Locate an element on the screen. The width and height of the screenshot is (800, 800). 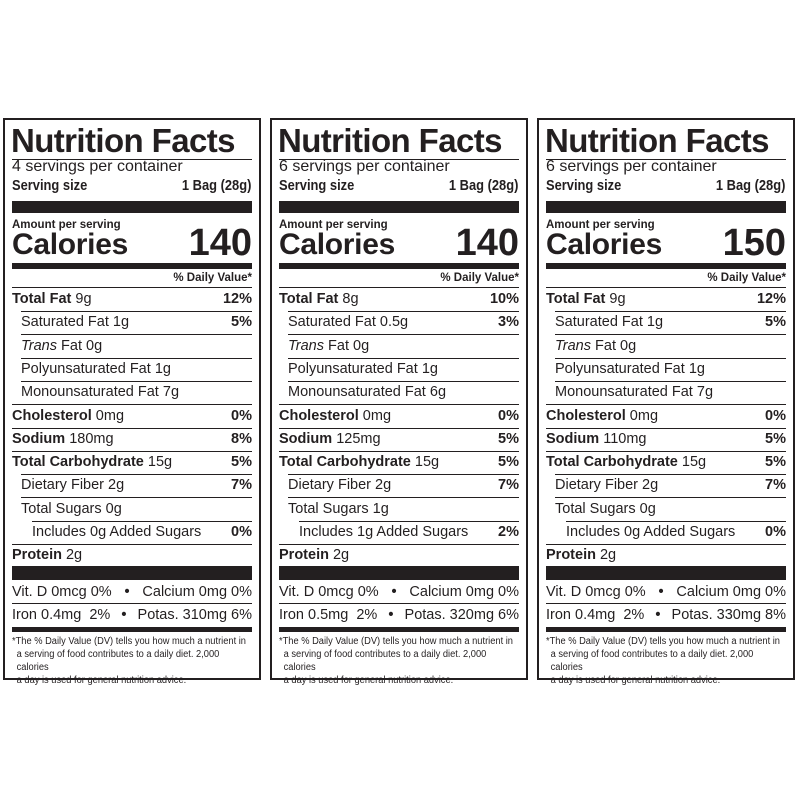
nutrient-label: Total Fat 9g is located at coordinates (586, 299).